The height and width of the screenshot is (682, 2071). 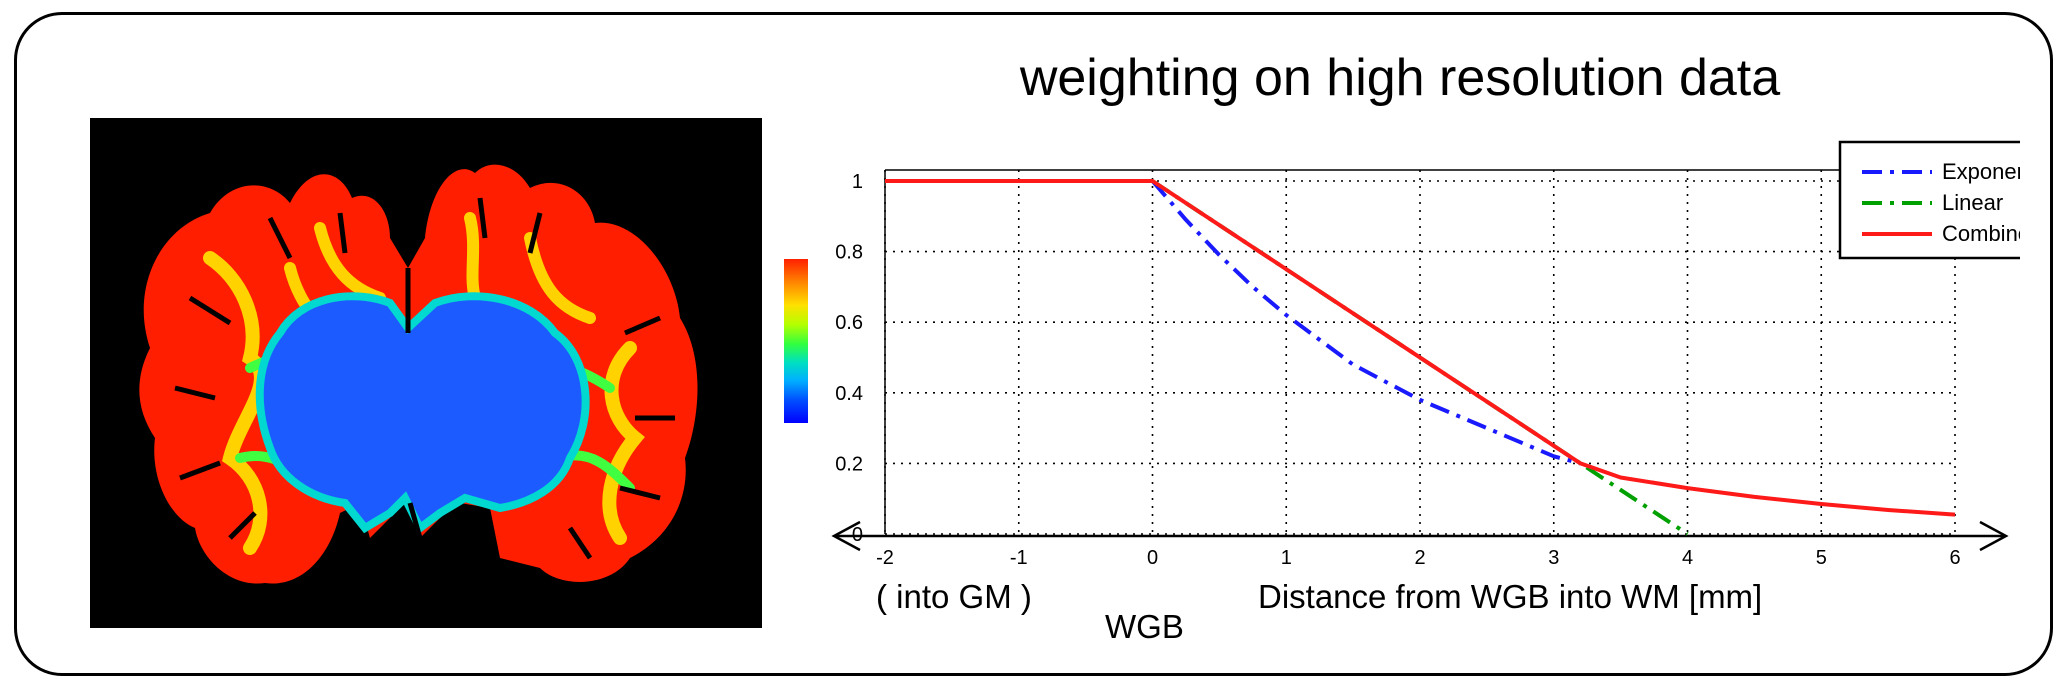 I want to click on chart-title: weighting on high resolution data, so click(x=1400, y=78).